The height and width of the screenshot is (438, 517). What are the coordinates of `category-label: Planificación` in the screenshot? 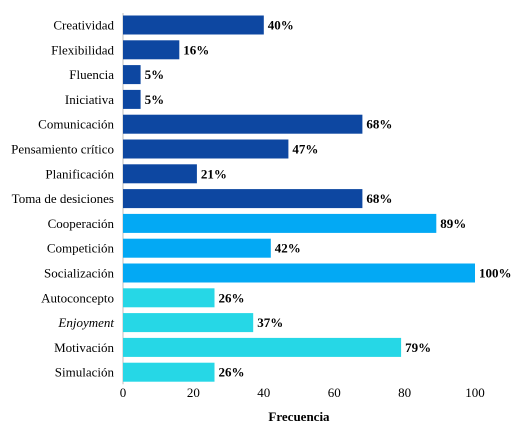 It's located at (79, 173).